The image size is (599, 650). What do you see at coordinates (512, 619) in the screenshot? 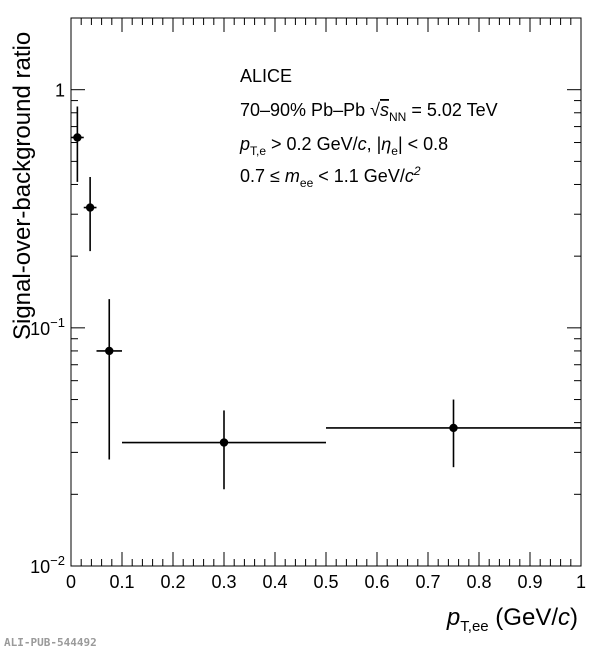
I see `x-axis-label: pT,ee (GeV/c)` at bounding box center [512, 619].